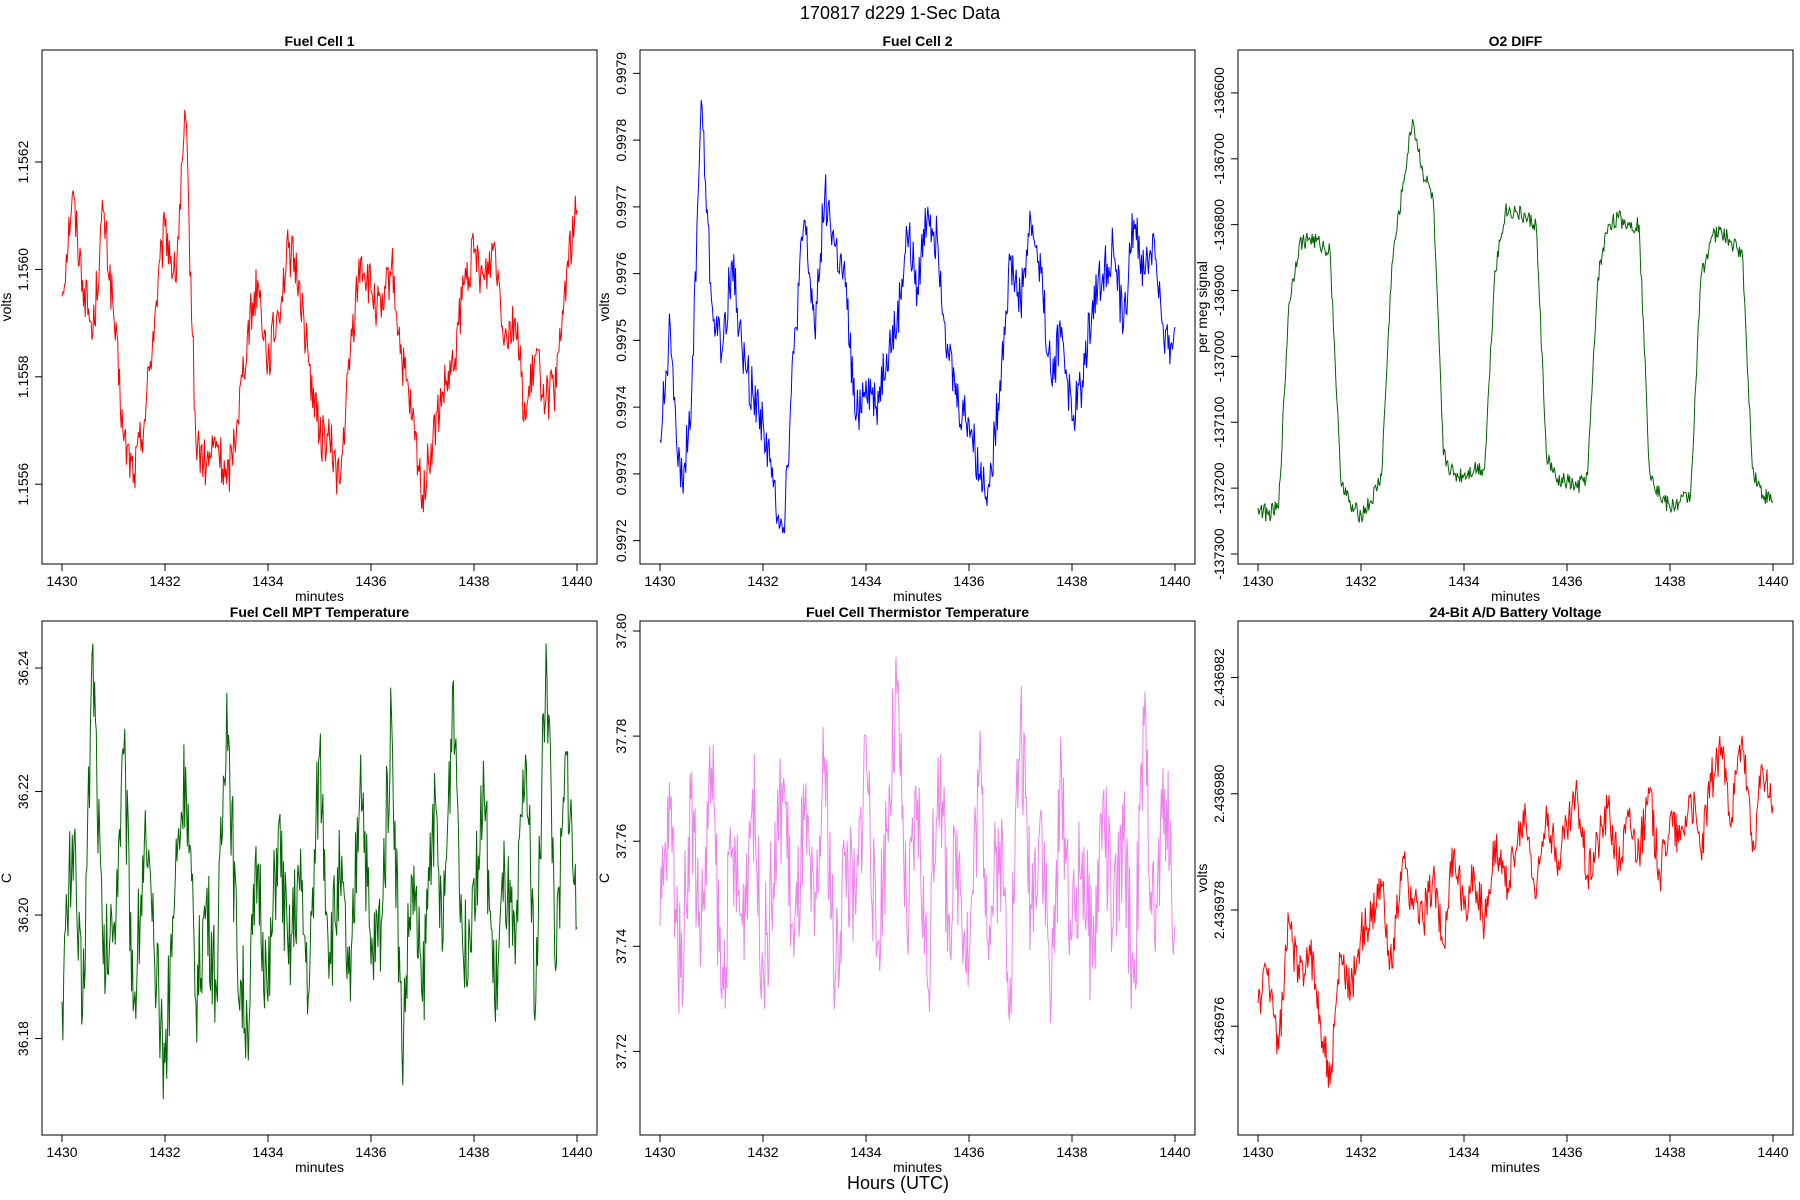  I want to click on y-tick-label: 2.436982, so click(1219, 677).